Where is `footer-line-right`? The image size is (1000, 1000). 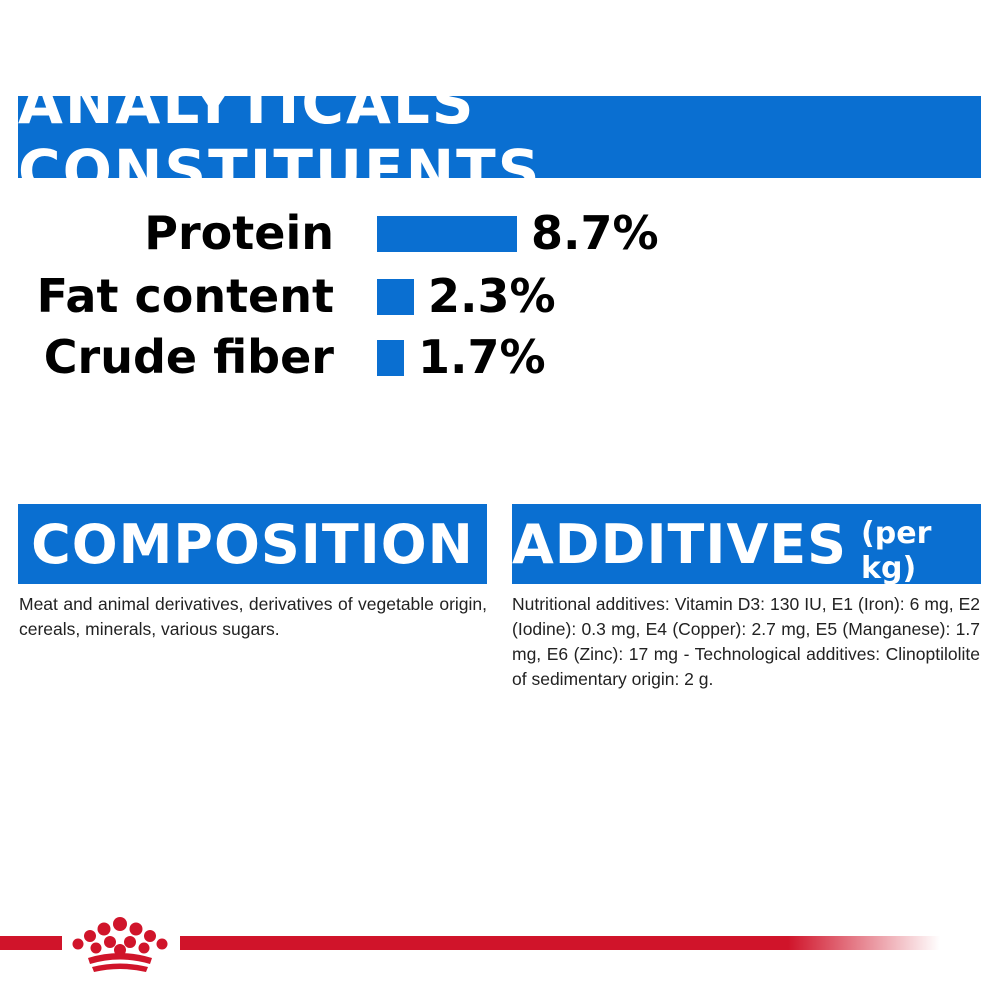 footer-line-right is located at coordinates (560, 943).